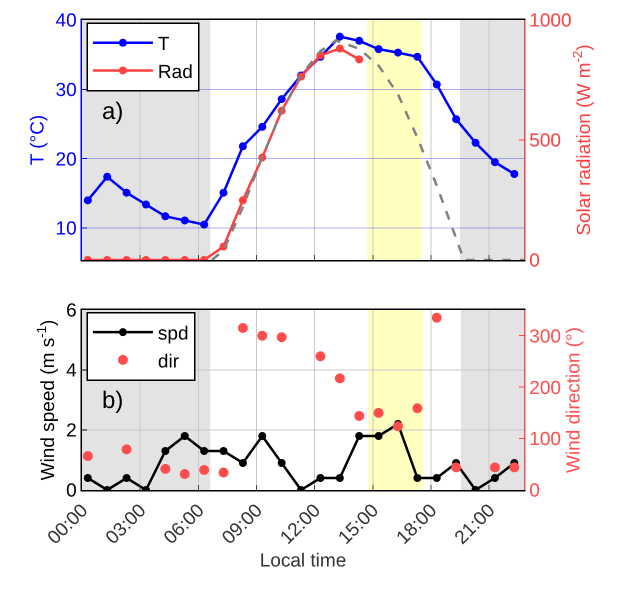  Describe the element at coordinates (66, 91) in the screenshot. I see `y-tick-label: 30` at that location.